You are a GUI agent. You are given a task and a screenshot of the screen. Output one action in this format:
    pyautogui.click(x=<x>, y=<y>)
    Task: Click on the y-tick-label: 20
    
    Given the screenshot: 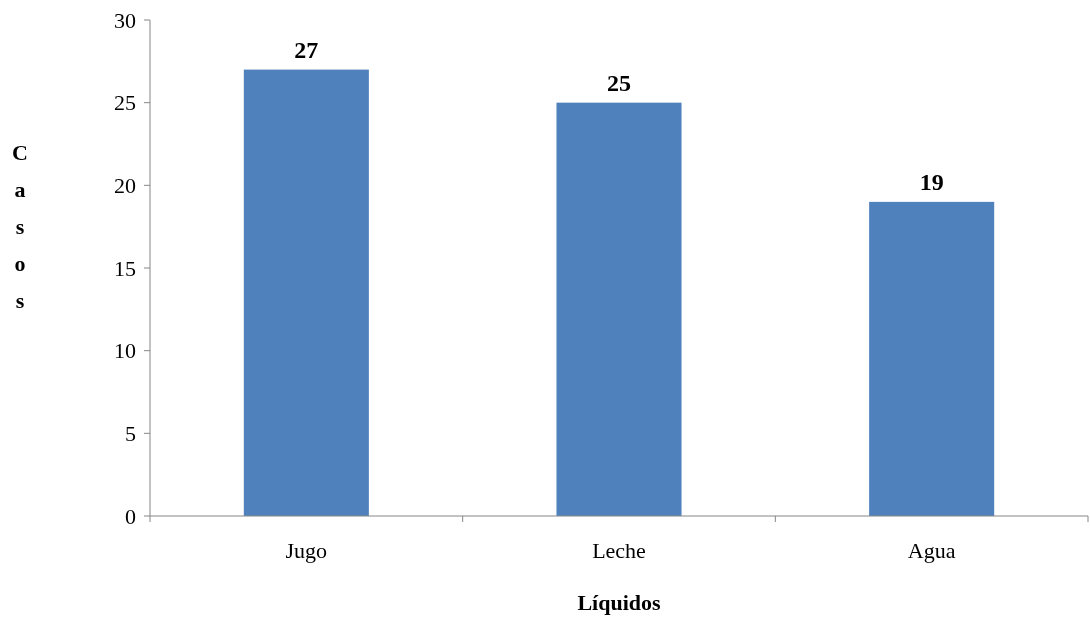 What is the action you would take?
    pyautogui.click(x=125, y=186)
    